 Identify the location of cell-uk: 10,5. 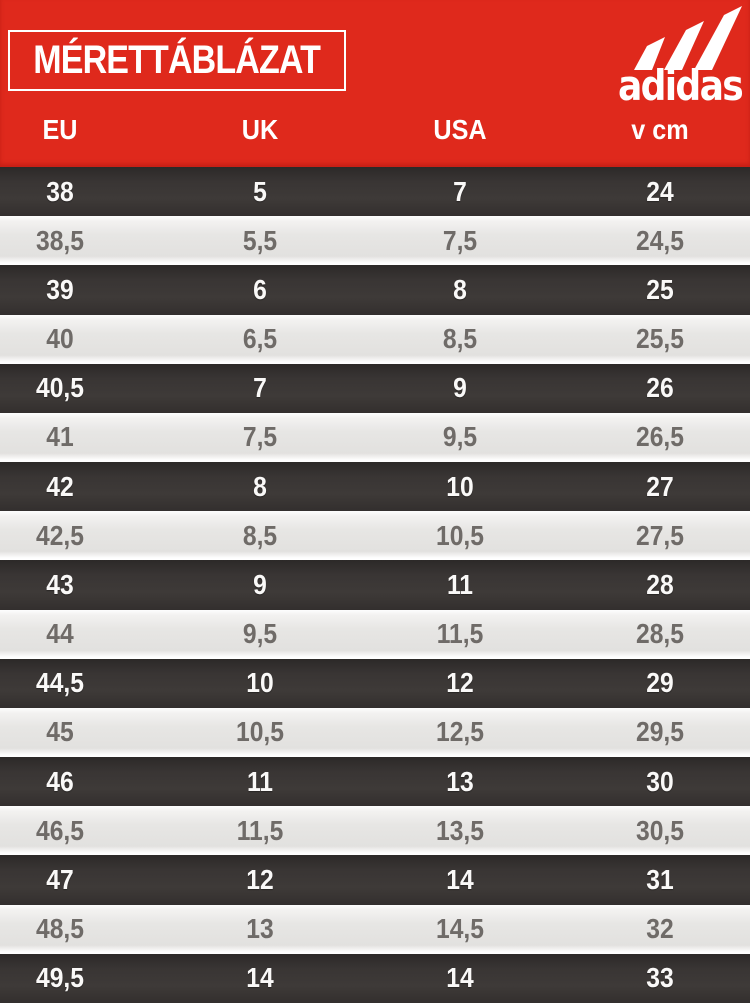
(260, 732).